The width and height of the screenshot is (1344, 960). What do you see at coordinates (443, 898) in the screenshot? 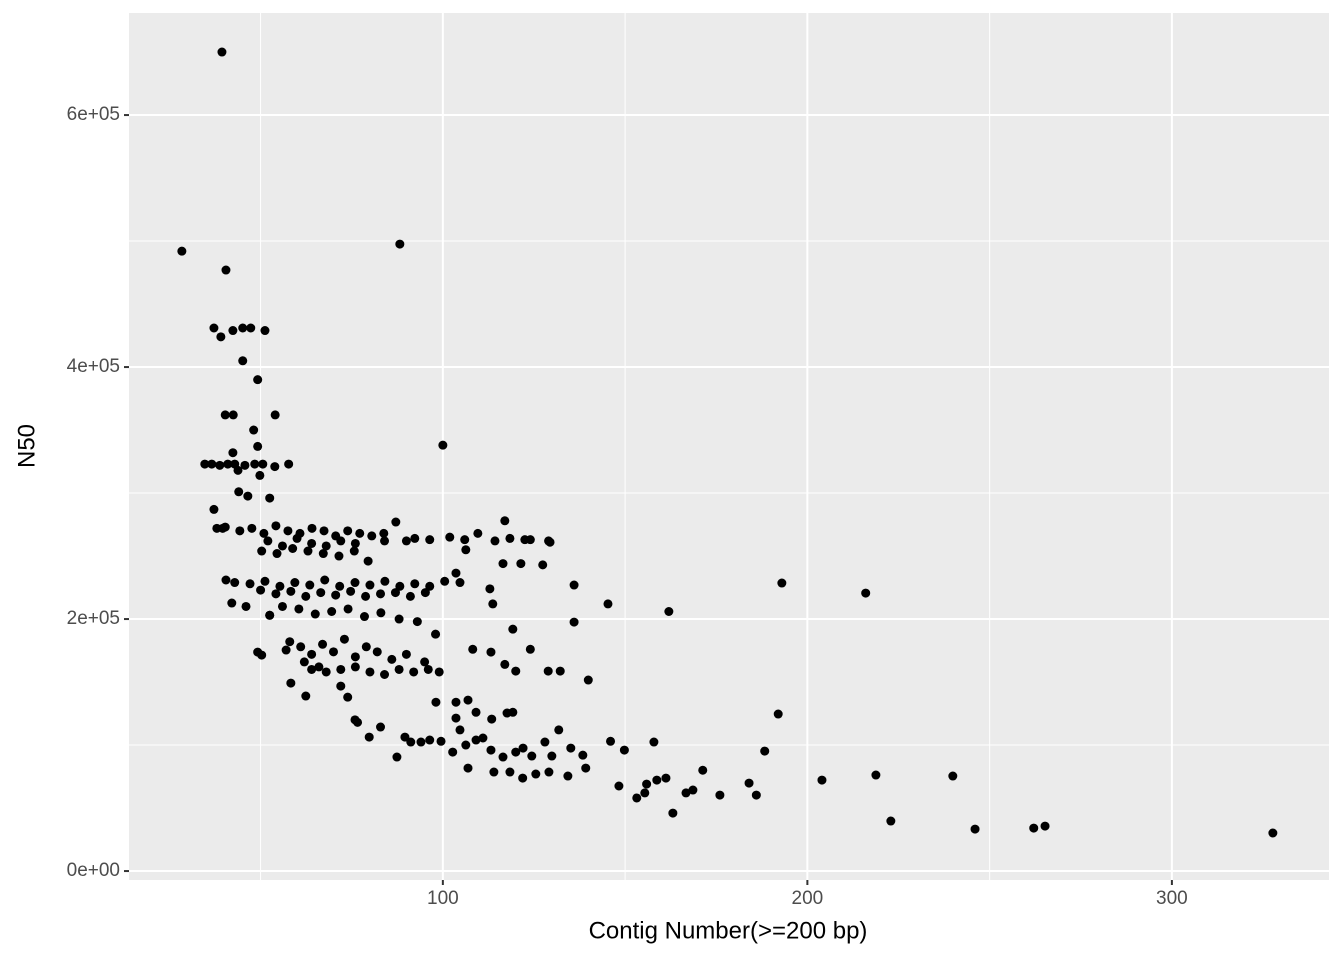
I see `x-tick-label: 100` at bounding box center [443, 898].